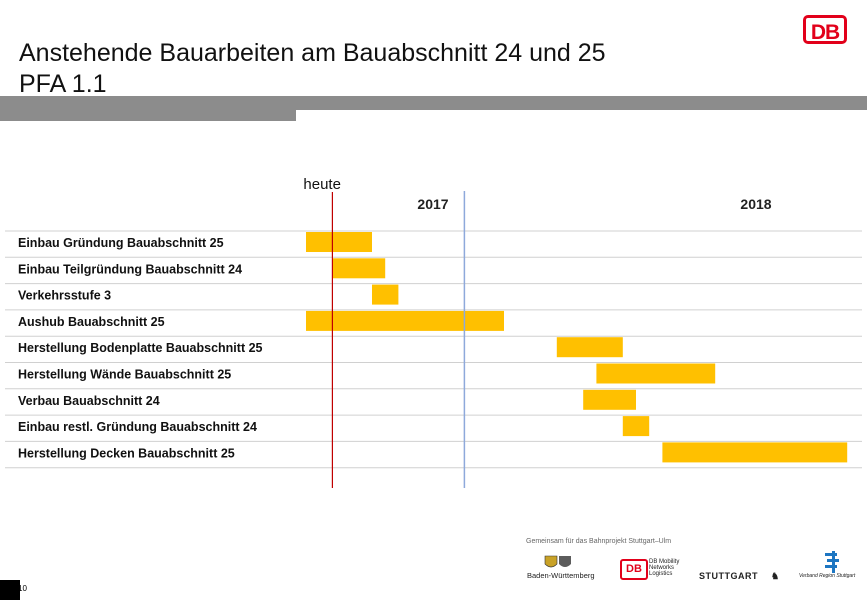 Image resolution: width=867 pixels, height=600 pixels. What do you see at coordinates (63, 84) in the screenshot?
I see `title-line-2: PFA 1.1` at bounding box center [63, 84].